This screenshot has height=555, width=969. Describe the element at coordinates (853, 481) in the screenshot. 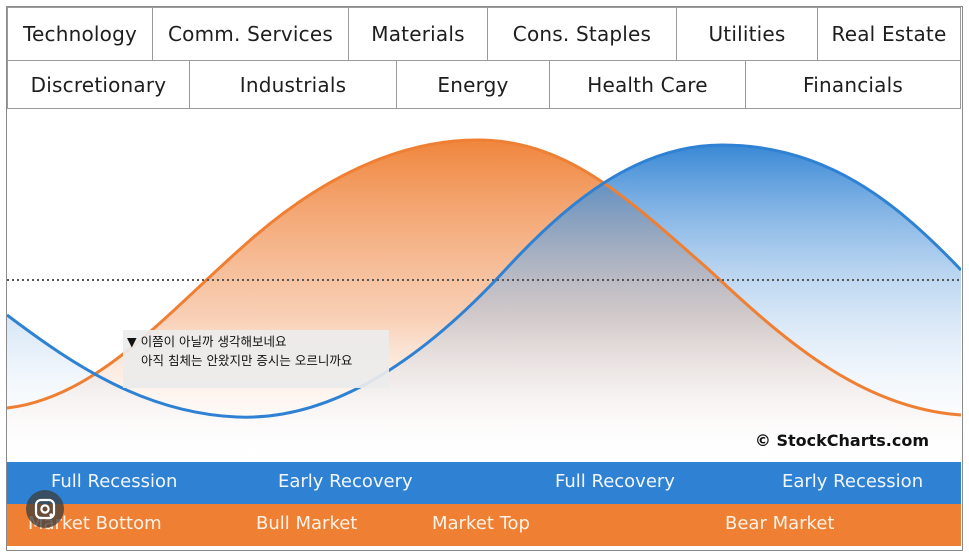

I see `economy-early-recession: Early Recession` at that location.